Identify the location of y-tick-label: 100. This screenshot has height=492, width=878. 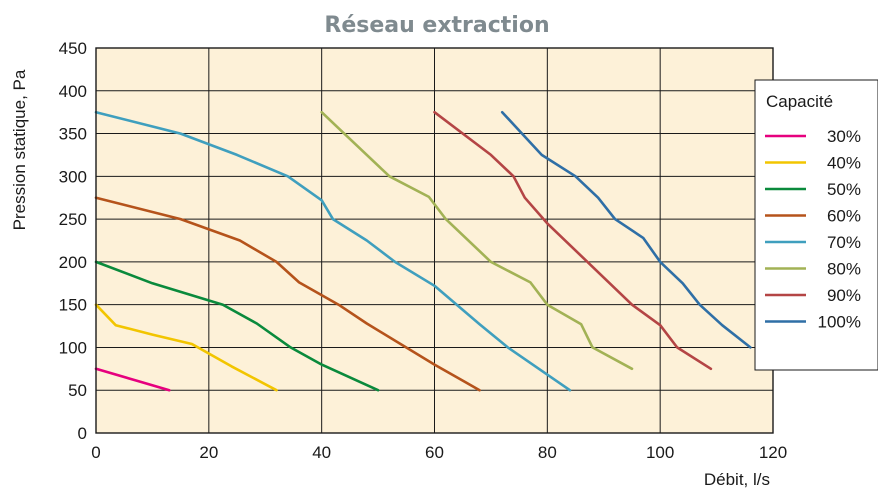
(73, 347).